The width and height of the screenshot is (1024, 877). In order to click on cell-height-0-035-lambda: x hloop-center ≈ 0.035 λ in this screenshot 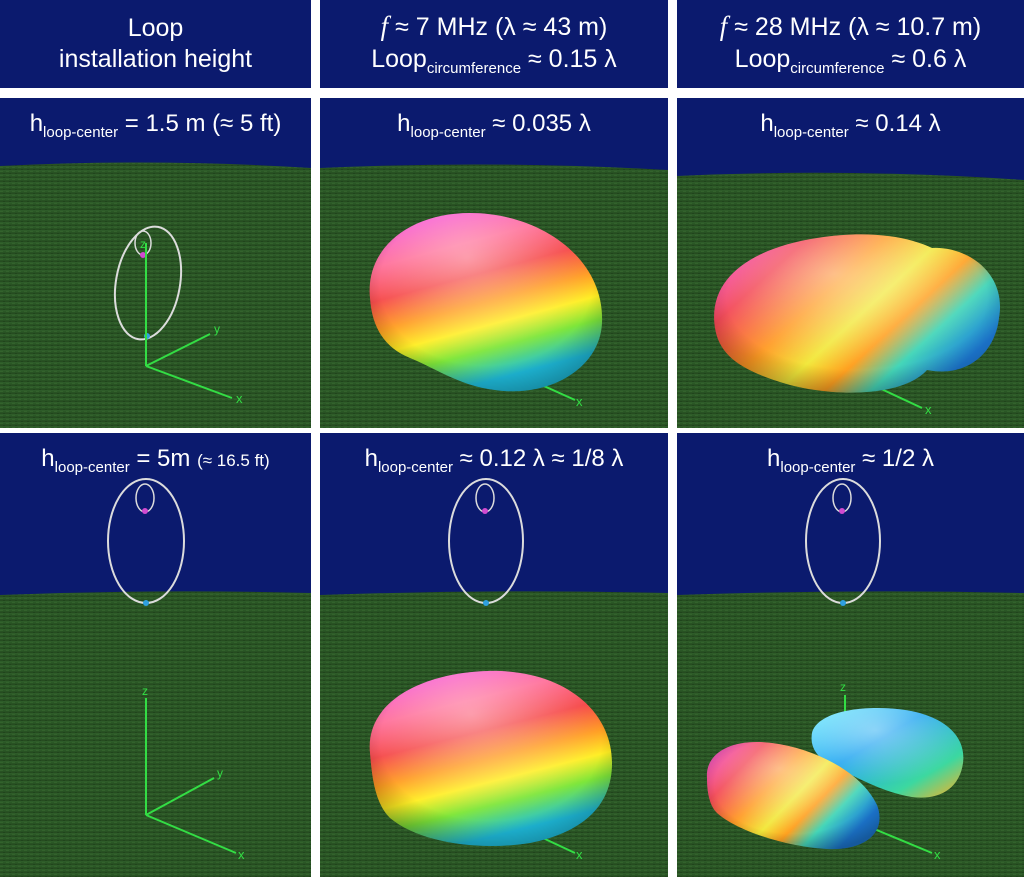, I will do `click(494, 263)`.